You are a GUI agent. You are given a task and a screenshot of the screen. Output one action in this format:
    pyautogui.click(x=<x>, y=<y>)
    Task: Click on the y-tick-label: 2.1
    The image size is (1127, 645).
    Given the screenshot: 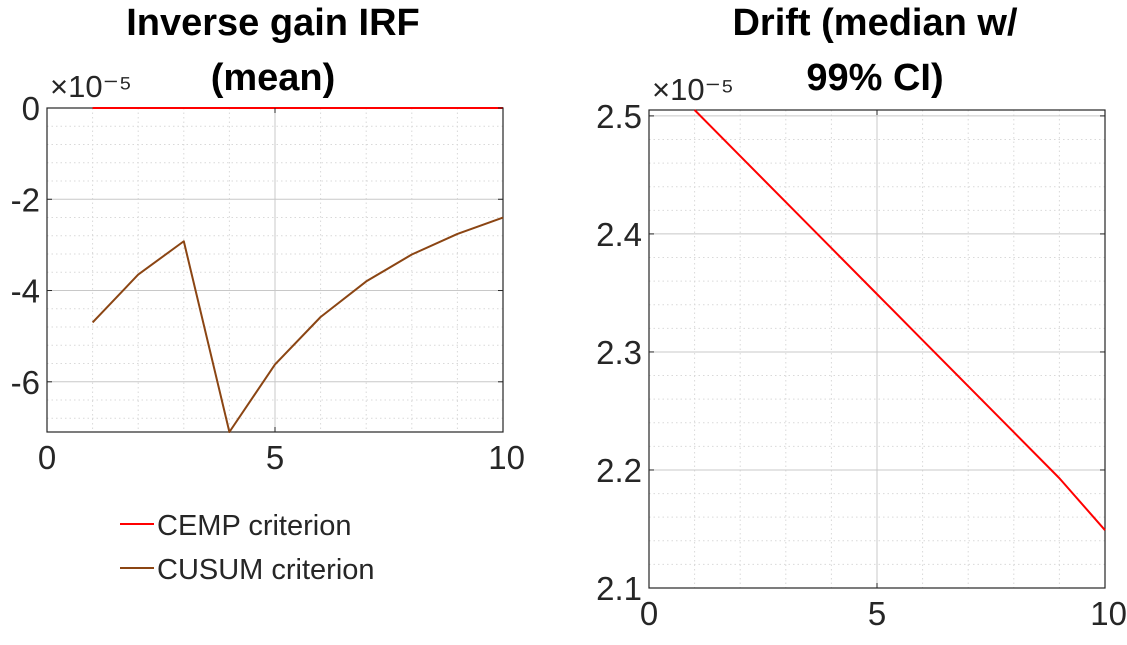 What is the action you would take?
    pyautogui.click(x=619, y=588)
    